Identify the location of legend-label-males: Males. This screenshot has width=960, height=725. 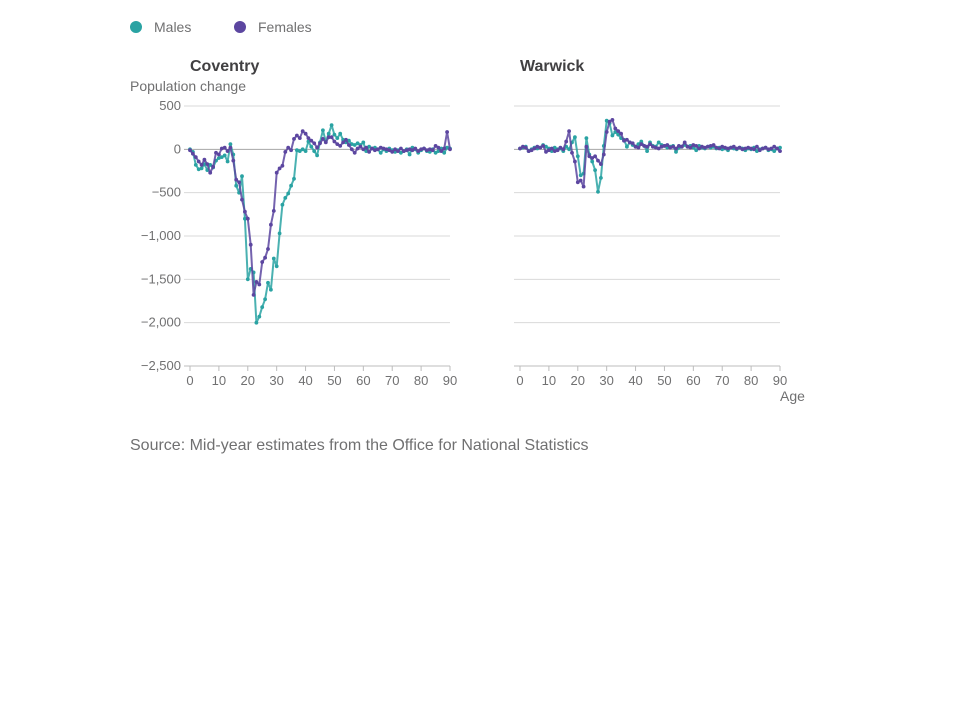
(172, 27).